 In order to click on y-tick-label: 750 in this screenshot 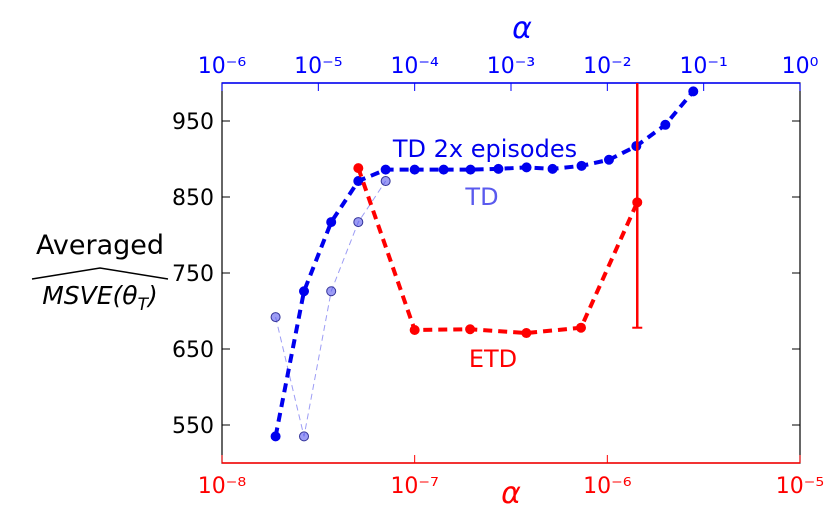, I will do `click(193, 274)`.